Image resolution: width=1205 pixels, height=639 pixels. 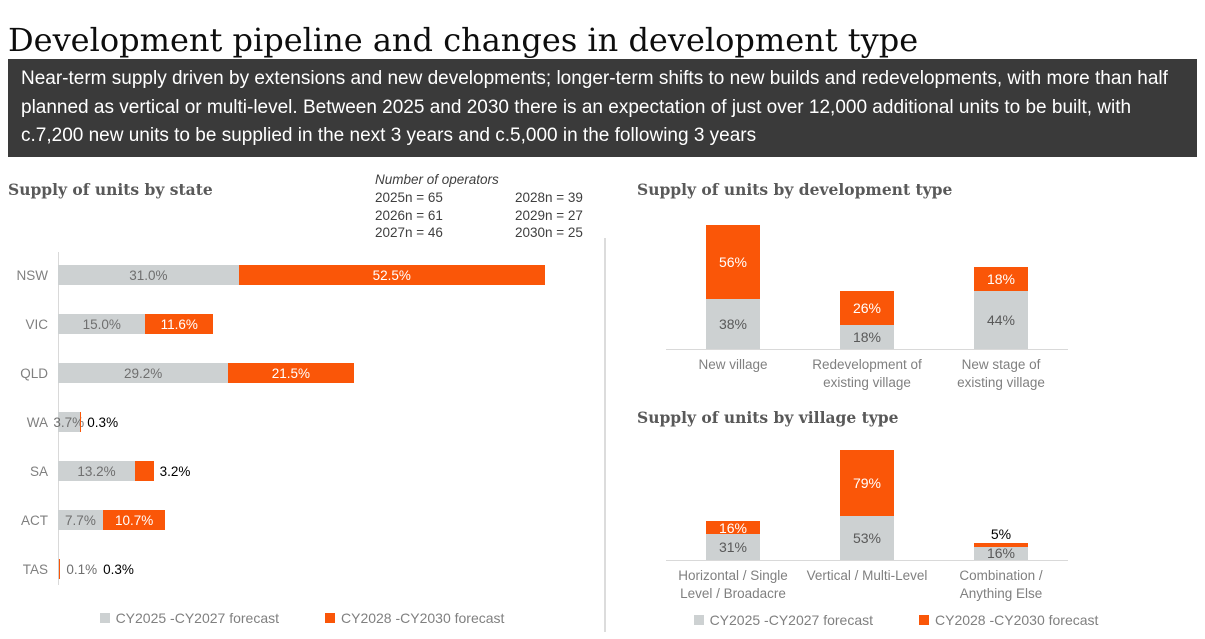 What do you see at coordinates (605, 435) in the screenshot?
I see `section-divider-line` at bounding box center [605, 435].